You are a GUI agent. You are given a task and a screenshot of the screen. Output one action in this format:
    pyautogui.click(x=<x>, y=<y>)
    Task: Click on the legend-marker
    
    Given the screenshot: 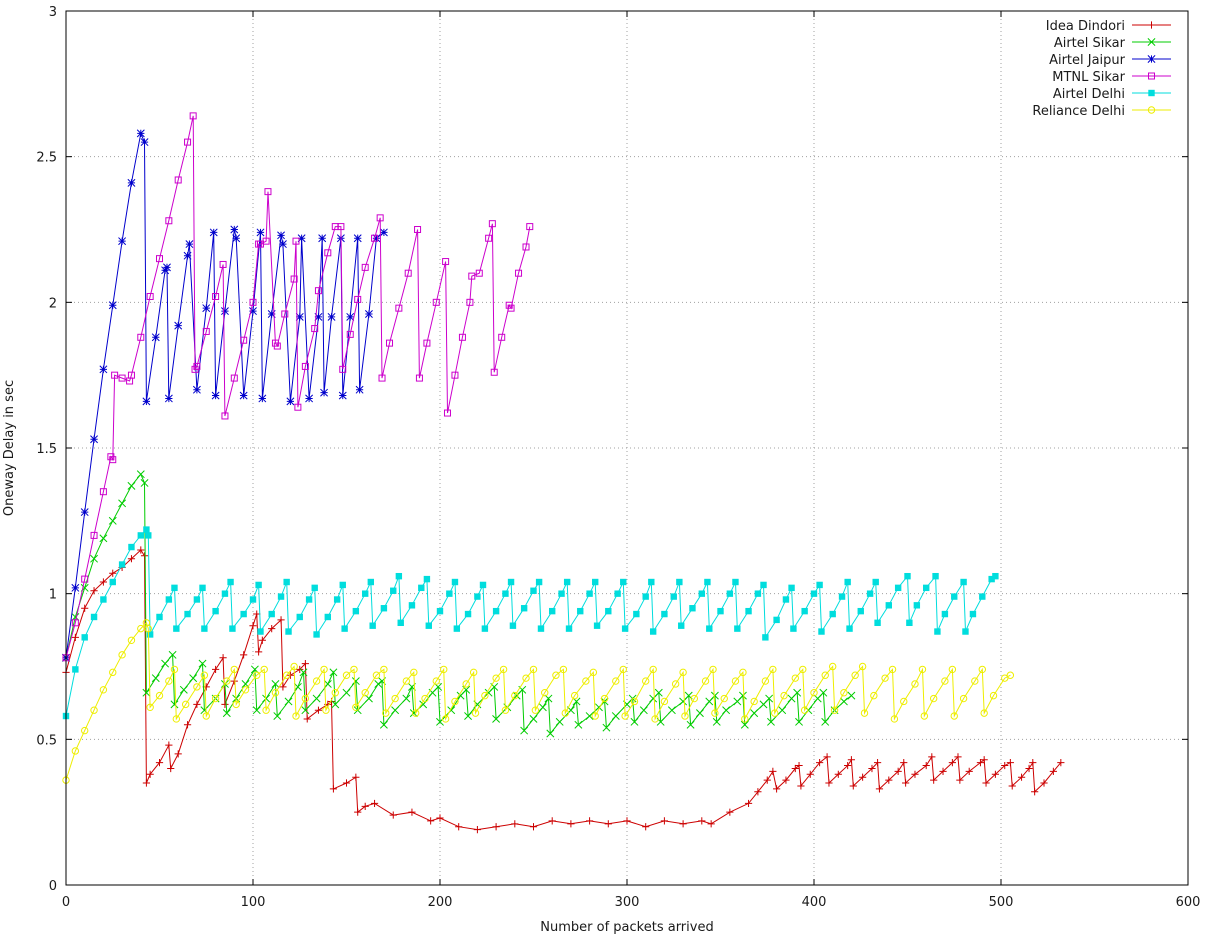 What is the action you would take?
    pyautogui.click(x=1151, y=42)
    